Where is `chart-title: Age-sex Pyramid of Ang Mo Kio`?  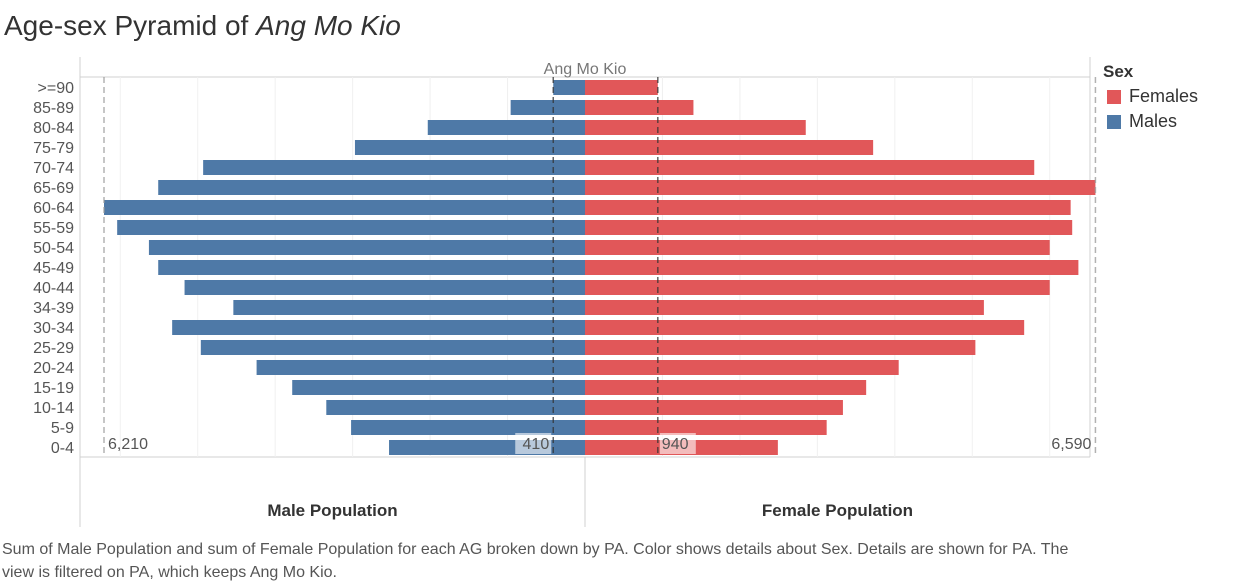 chart-title: Age-sex Pyramid of Ang Mo Kio is located at coordinates (202, 25).